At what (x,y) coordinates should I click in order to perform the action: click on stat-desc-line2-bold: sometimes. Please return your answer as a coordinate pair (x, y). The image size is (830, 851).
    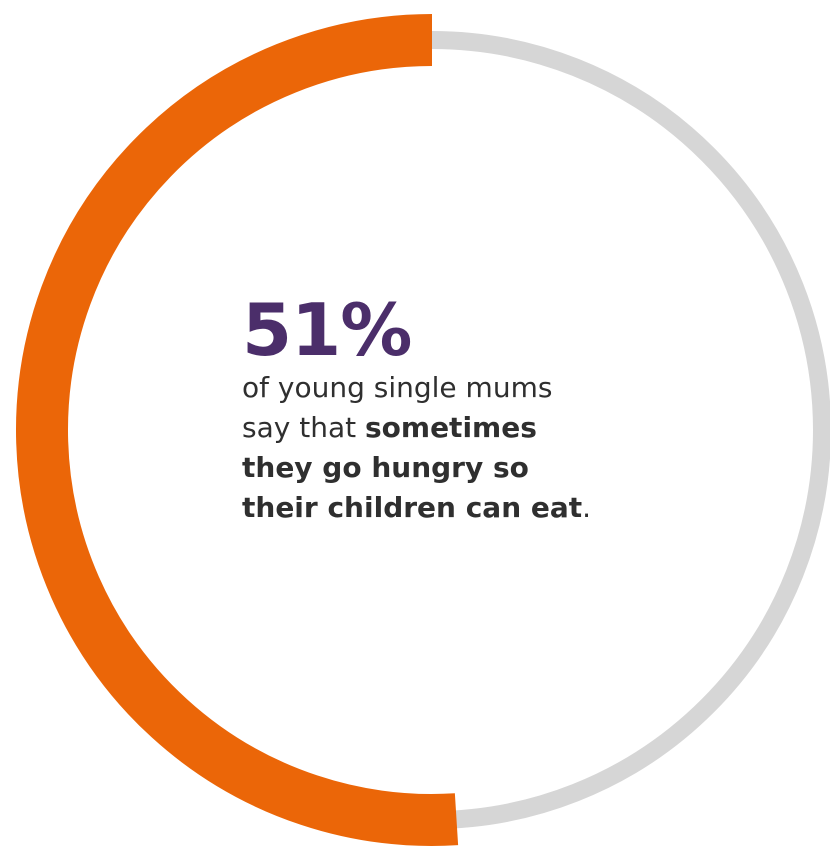
    Looking at the image, I should click on (450, 427).